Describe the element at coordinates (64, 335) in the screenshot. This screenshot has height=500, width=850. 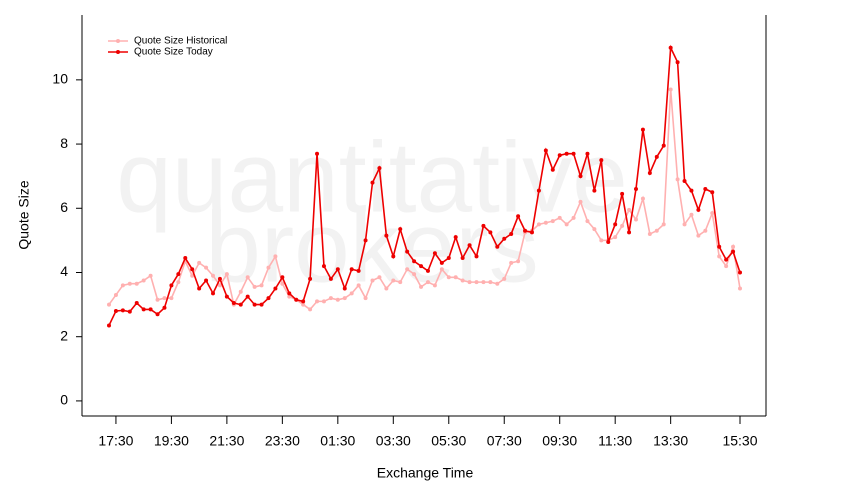
I see `y-tick-label: 2` at that location.